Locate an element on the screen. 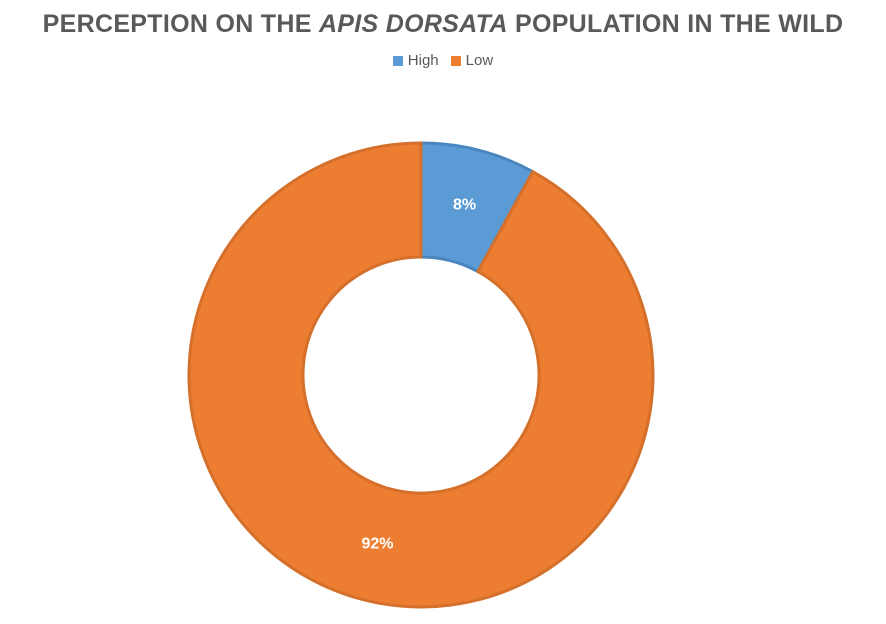 This screenshot has width=886, height=624. legend-swatch-high is located at coordinates (397, 60).